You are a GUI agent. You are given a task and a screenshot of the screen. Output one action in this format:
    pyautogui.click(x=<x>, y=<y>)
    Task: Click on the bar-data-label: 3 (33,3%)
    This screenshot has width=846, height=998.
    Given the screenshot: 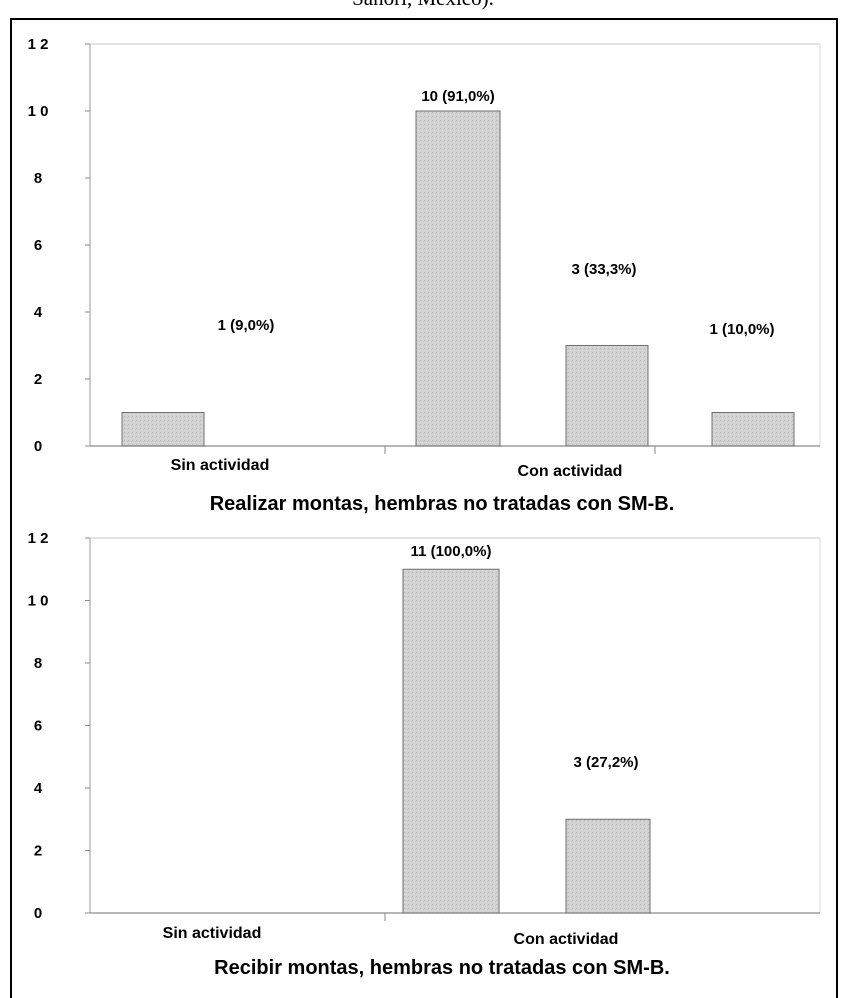 What is the action you would take?
    pyautogui.click(x=603, y=269)
    